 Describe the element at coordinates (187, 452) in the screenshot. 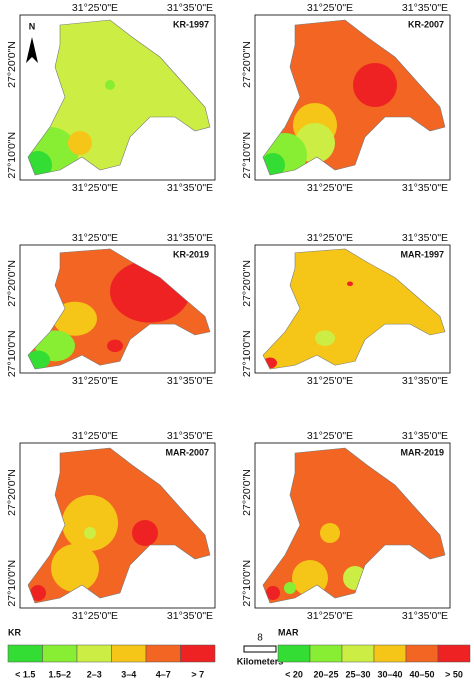

I see `panel-title: MAR-2007` at that location.